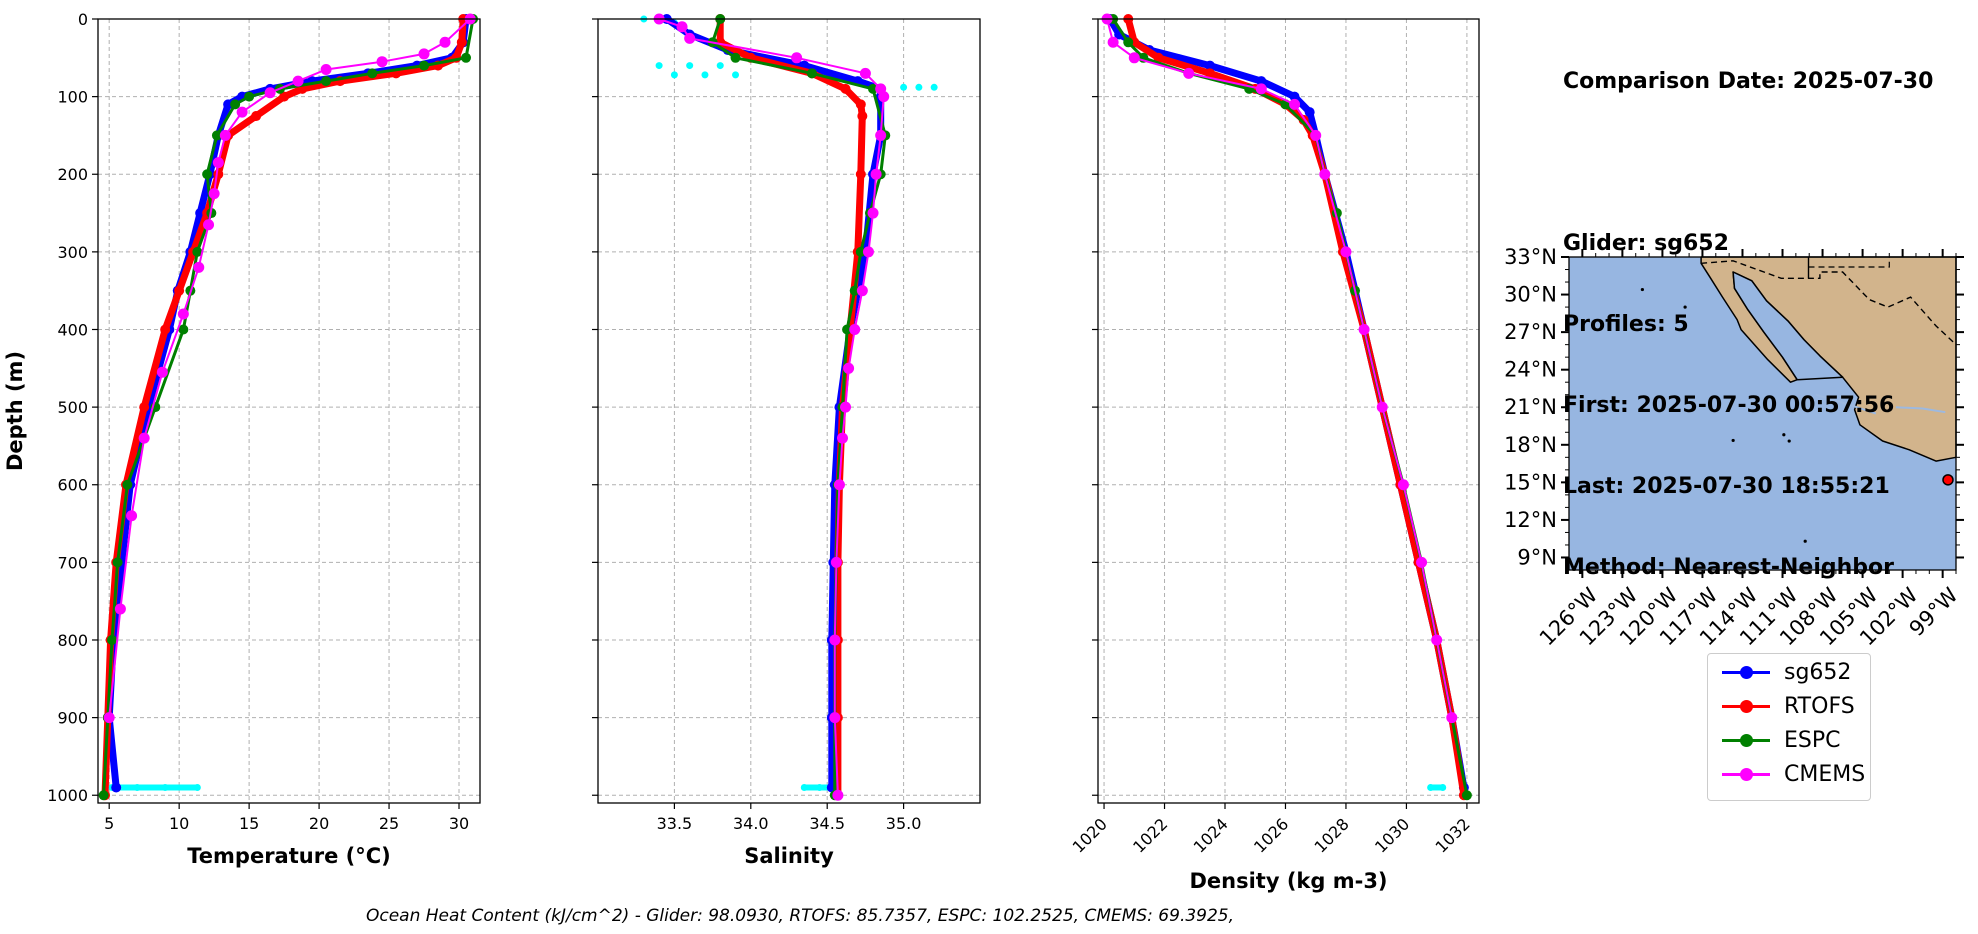 The width and height of the screenshot is (1978, 934). Describe the element at coordinates (1537, 557) in the screenshot. I see `lat-label: 9°N` at that location.